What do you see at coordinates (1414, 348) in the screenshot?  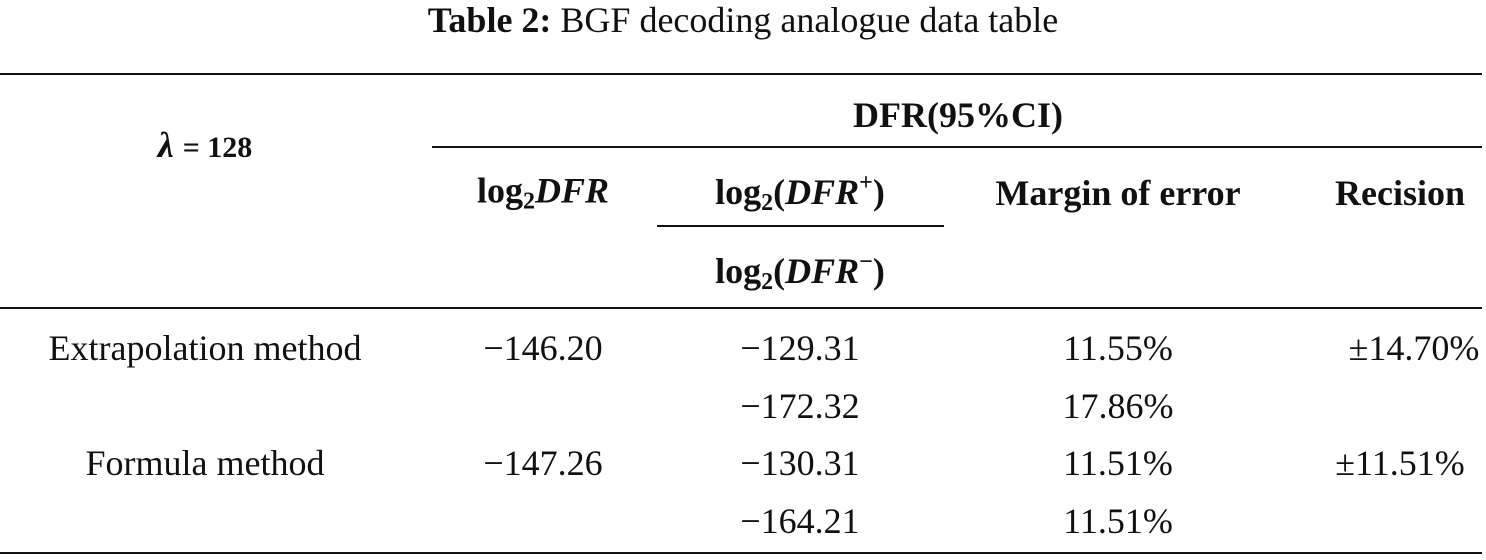 I see `recision: ±14.70%` at bounding box center [1414, 348].